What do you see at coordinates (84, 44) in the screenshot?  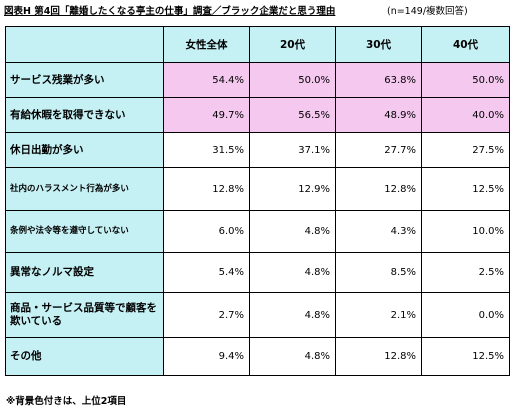 I see `header-corner` at bounding box center [84, 44].